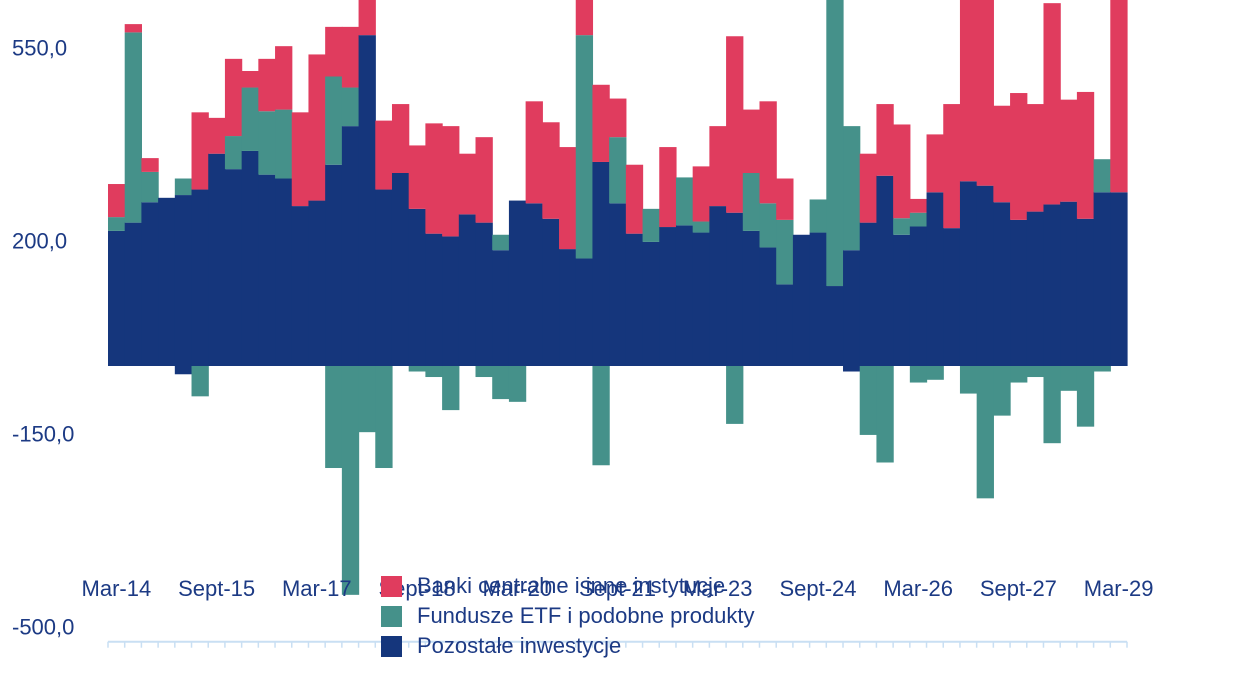  What do you see at coordinates (1018, 588) in the screenshot?
I see `x-tick-label: Sept-27` at bounding box center [1018, 588].